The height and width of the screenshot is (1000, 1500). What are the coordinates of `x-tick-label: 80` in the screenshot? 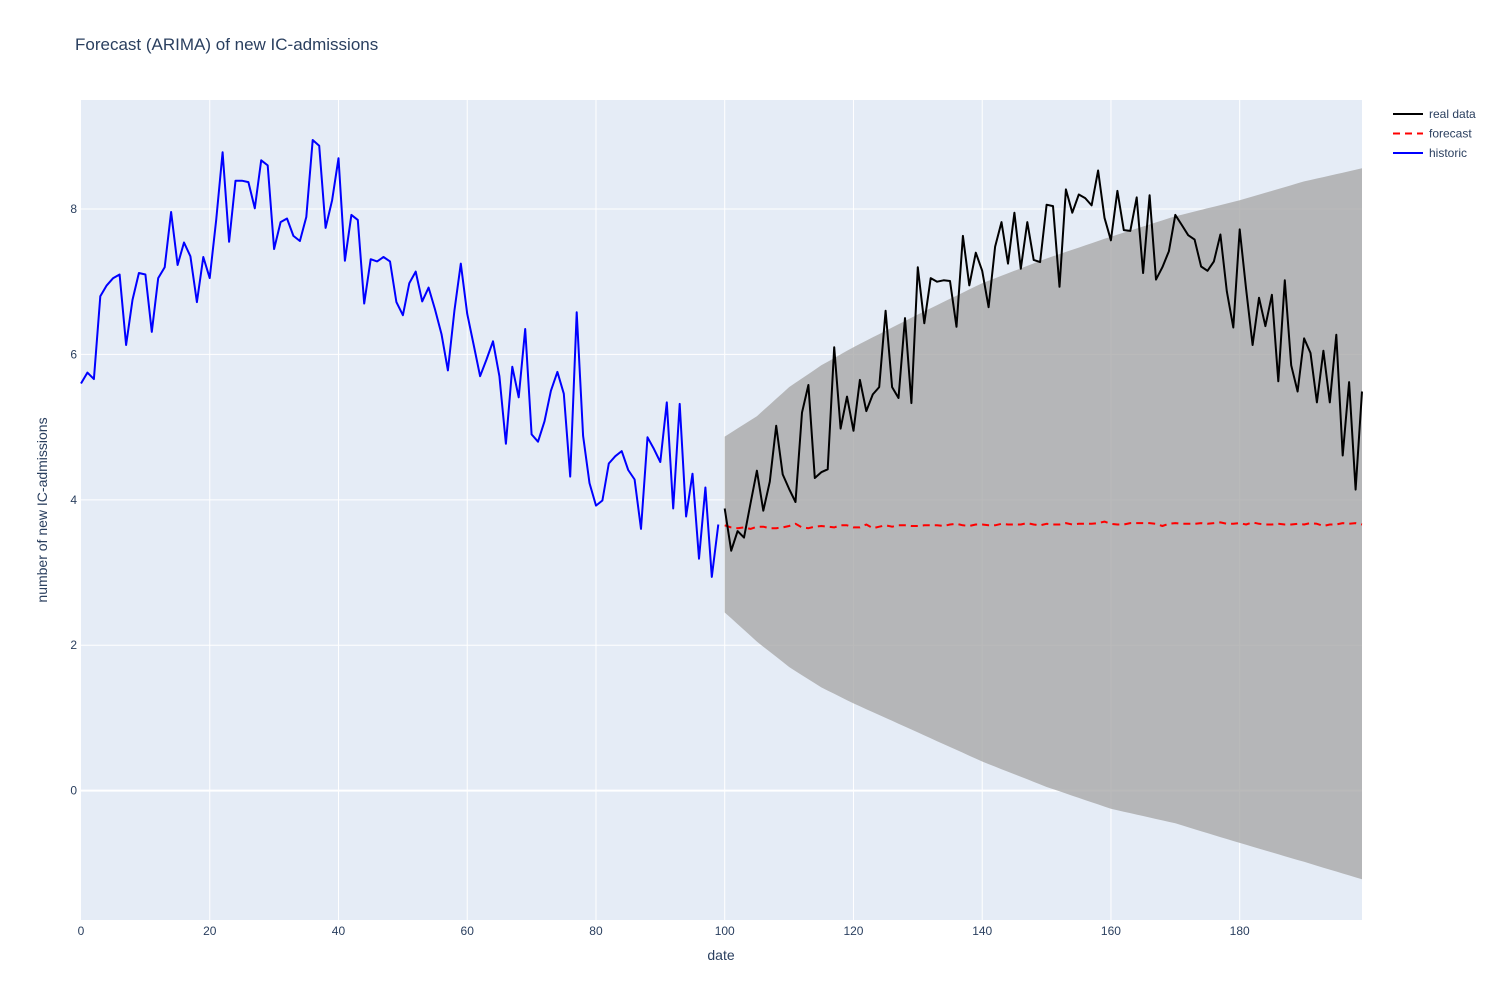 It's located at (596, 931).